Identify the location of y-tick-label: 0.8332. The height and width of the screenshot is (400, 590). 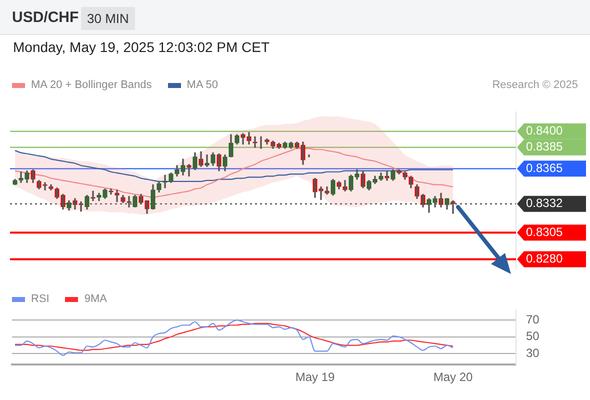
(545, 203).